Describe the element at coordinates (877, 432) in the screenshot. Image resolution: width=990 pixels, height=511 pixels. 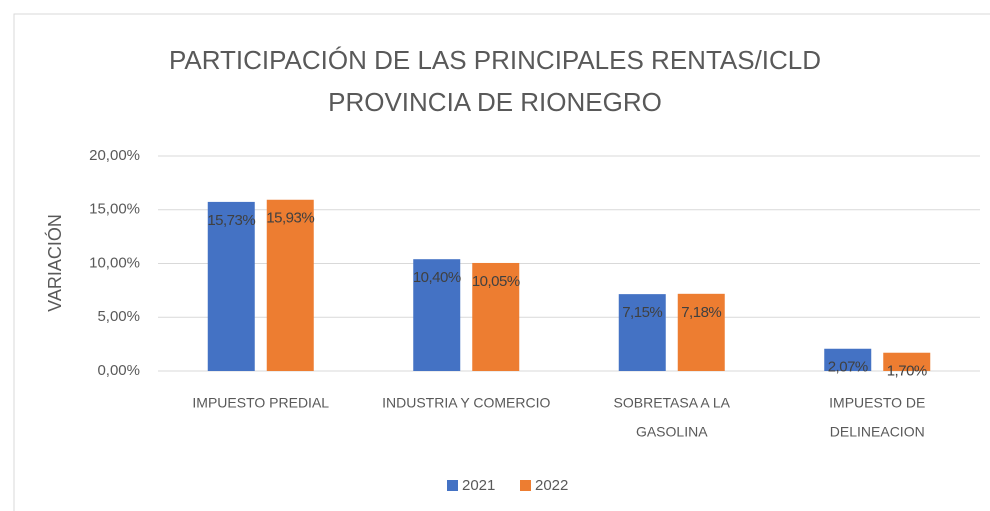
I see `x-tick-label: DELINEACION` at that location.